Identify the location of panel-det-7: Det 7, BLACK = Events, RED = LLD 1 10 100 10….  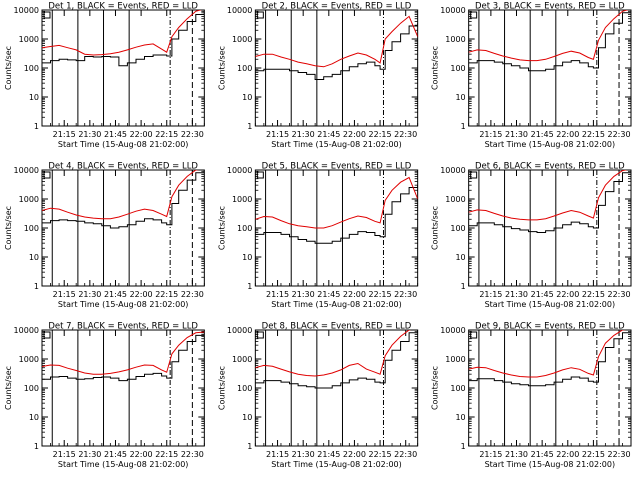
(104, 395).